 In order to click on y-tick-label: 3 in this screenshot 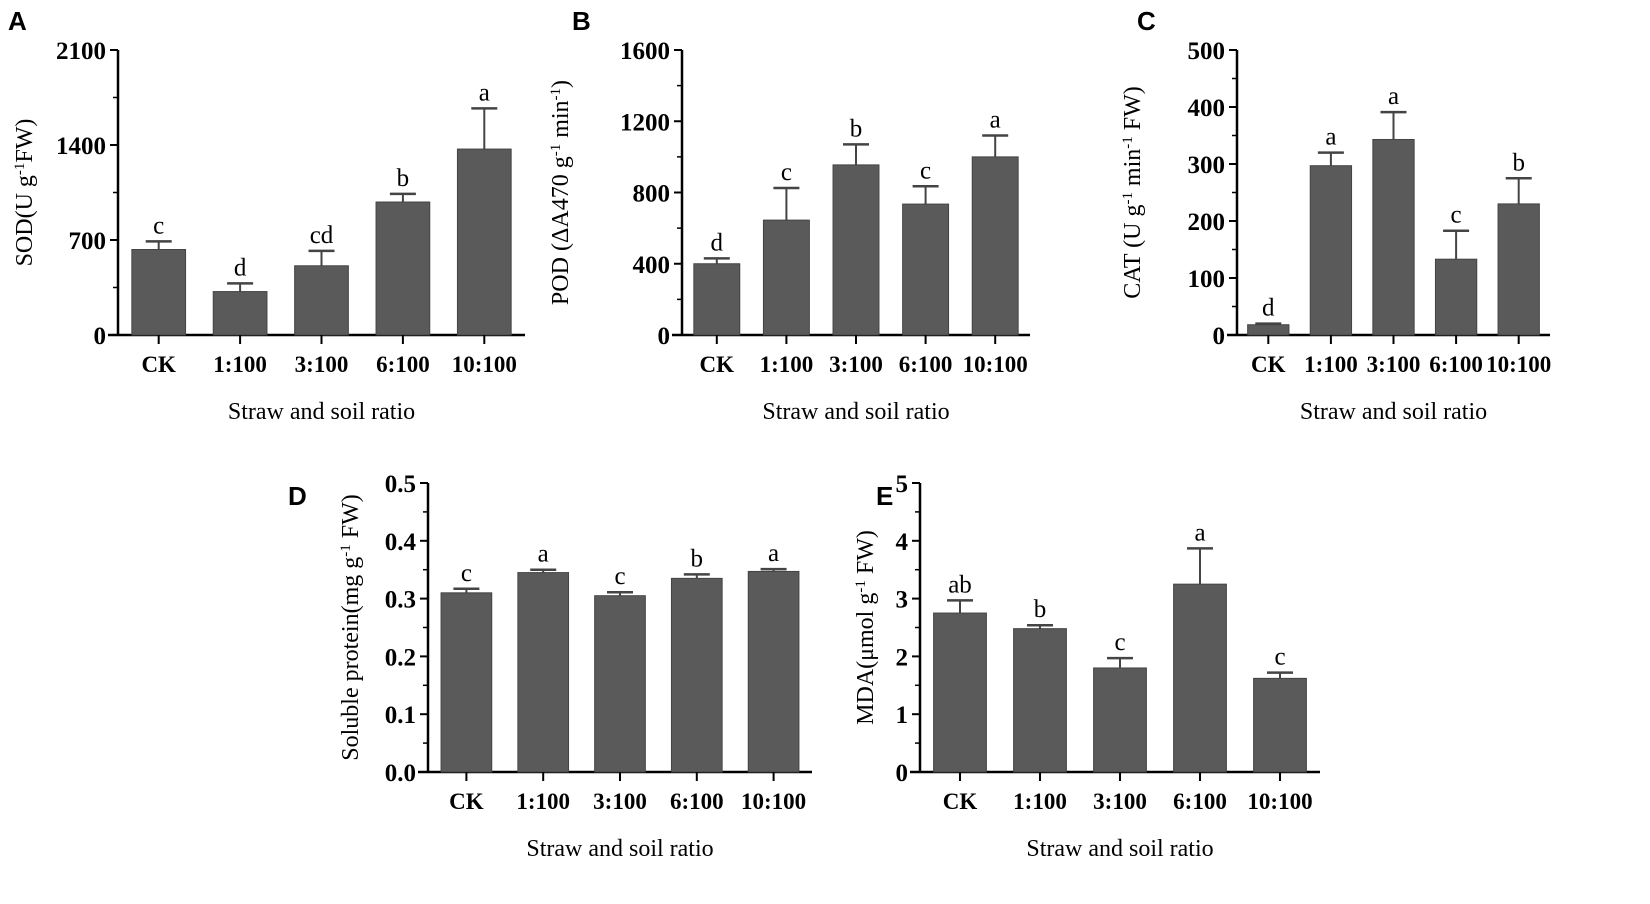, I will do `click(902, 600)`.